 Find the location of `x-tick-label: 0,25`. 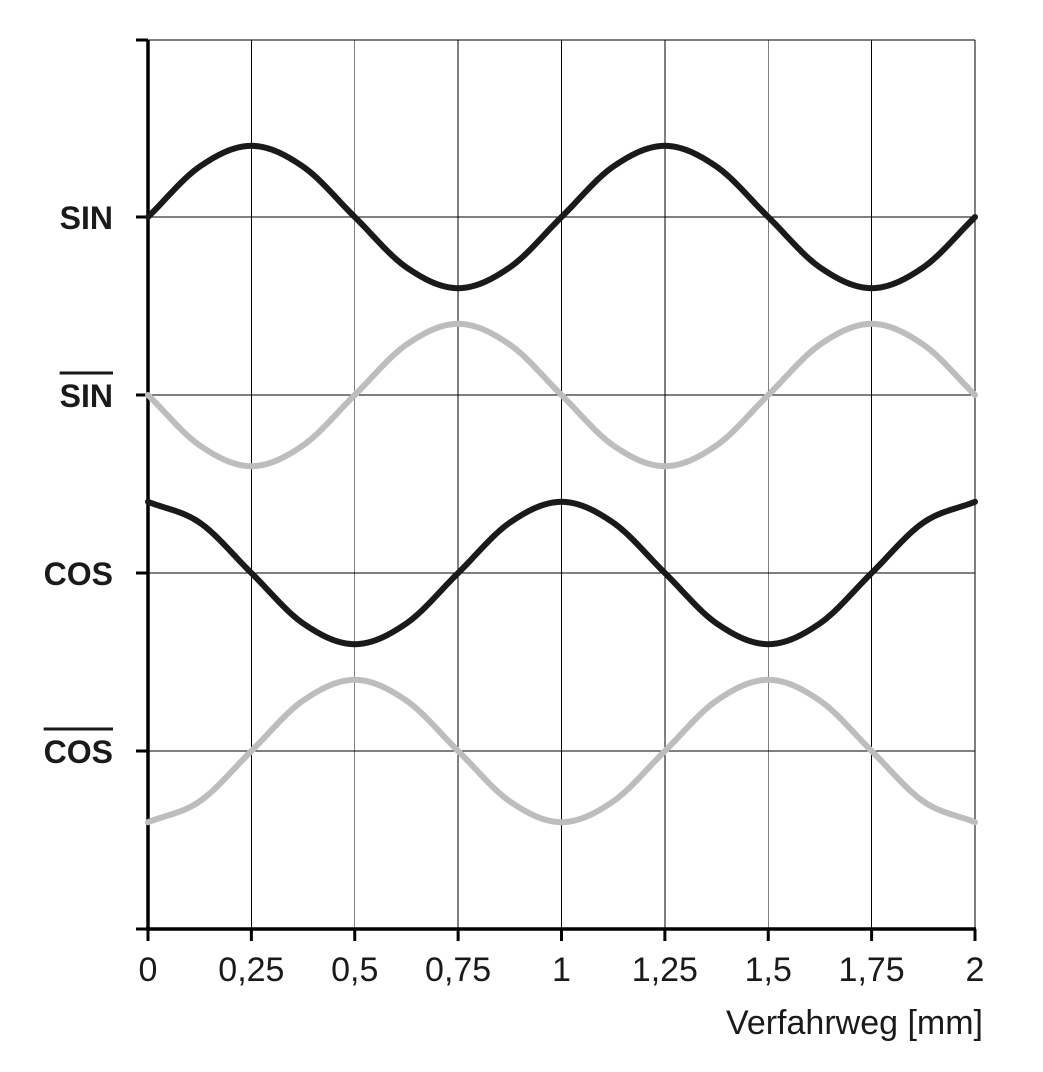

x-tick-label: 0,25 is located at coordinates (251, 970).